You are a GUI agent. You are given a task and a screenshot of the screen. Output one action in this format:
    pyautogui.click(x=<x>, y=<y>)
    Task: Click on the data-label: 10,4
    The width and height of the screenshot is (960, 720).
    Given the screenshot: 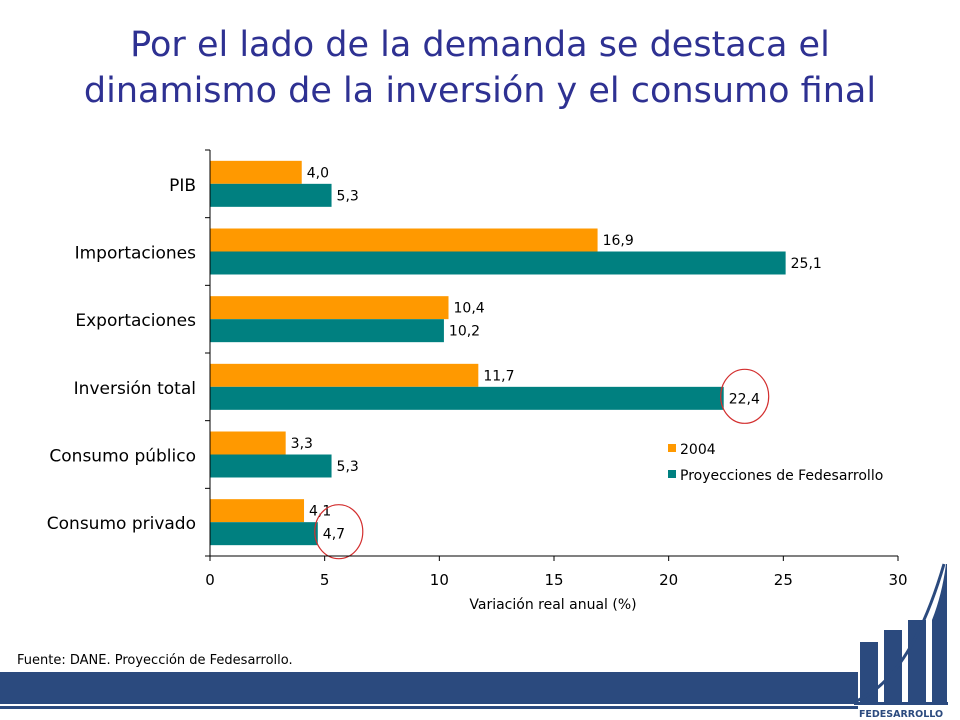 What is the action you would take?
    pyautogui.click(x=469, y=309)
    